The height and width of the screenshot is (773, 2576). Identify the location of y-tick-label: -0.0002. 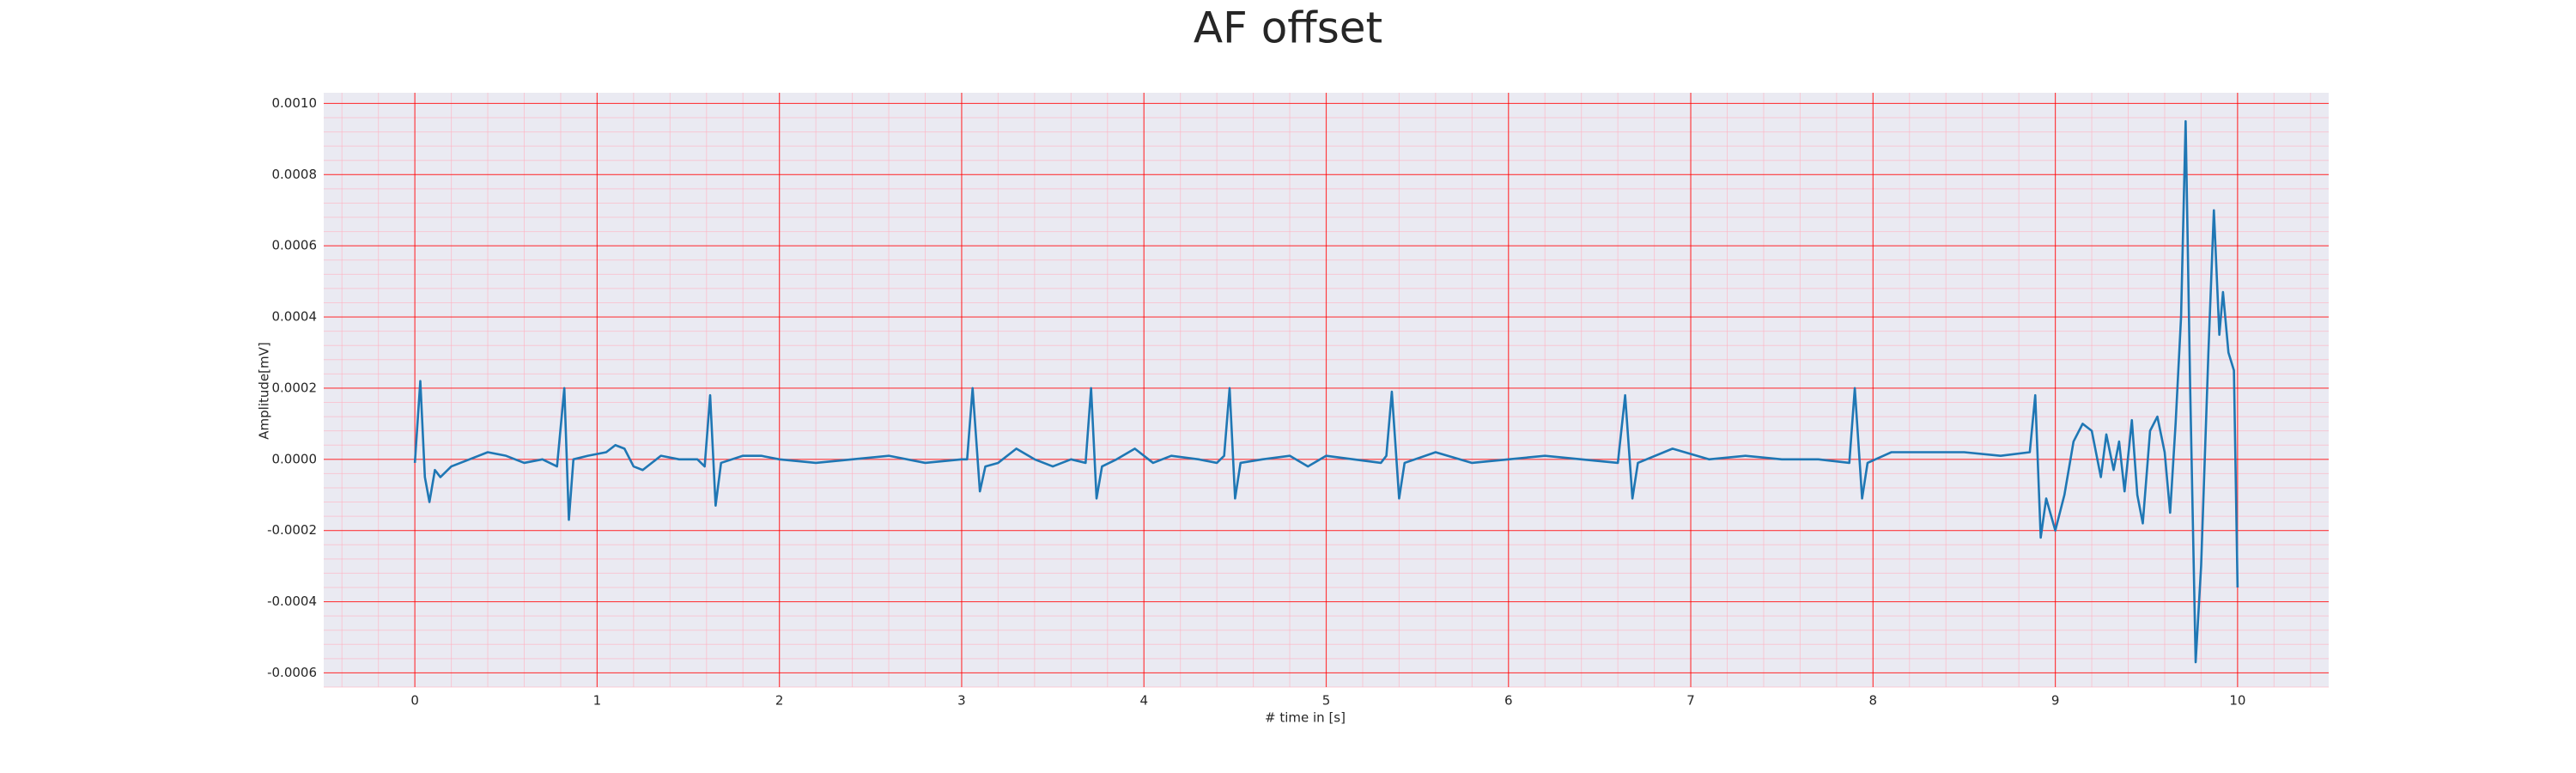
(292, 530).